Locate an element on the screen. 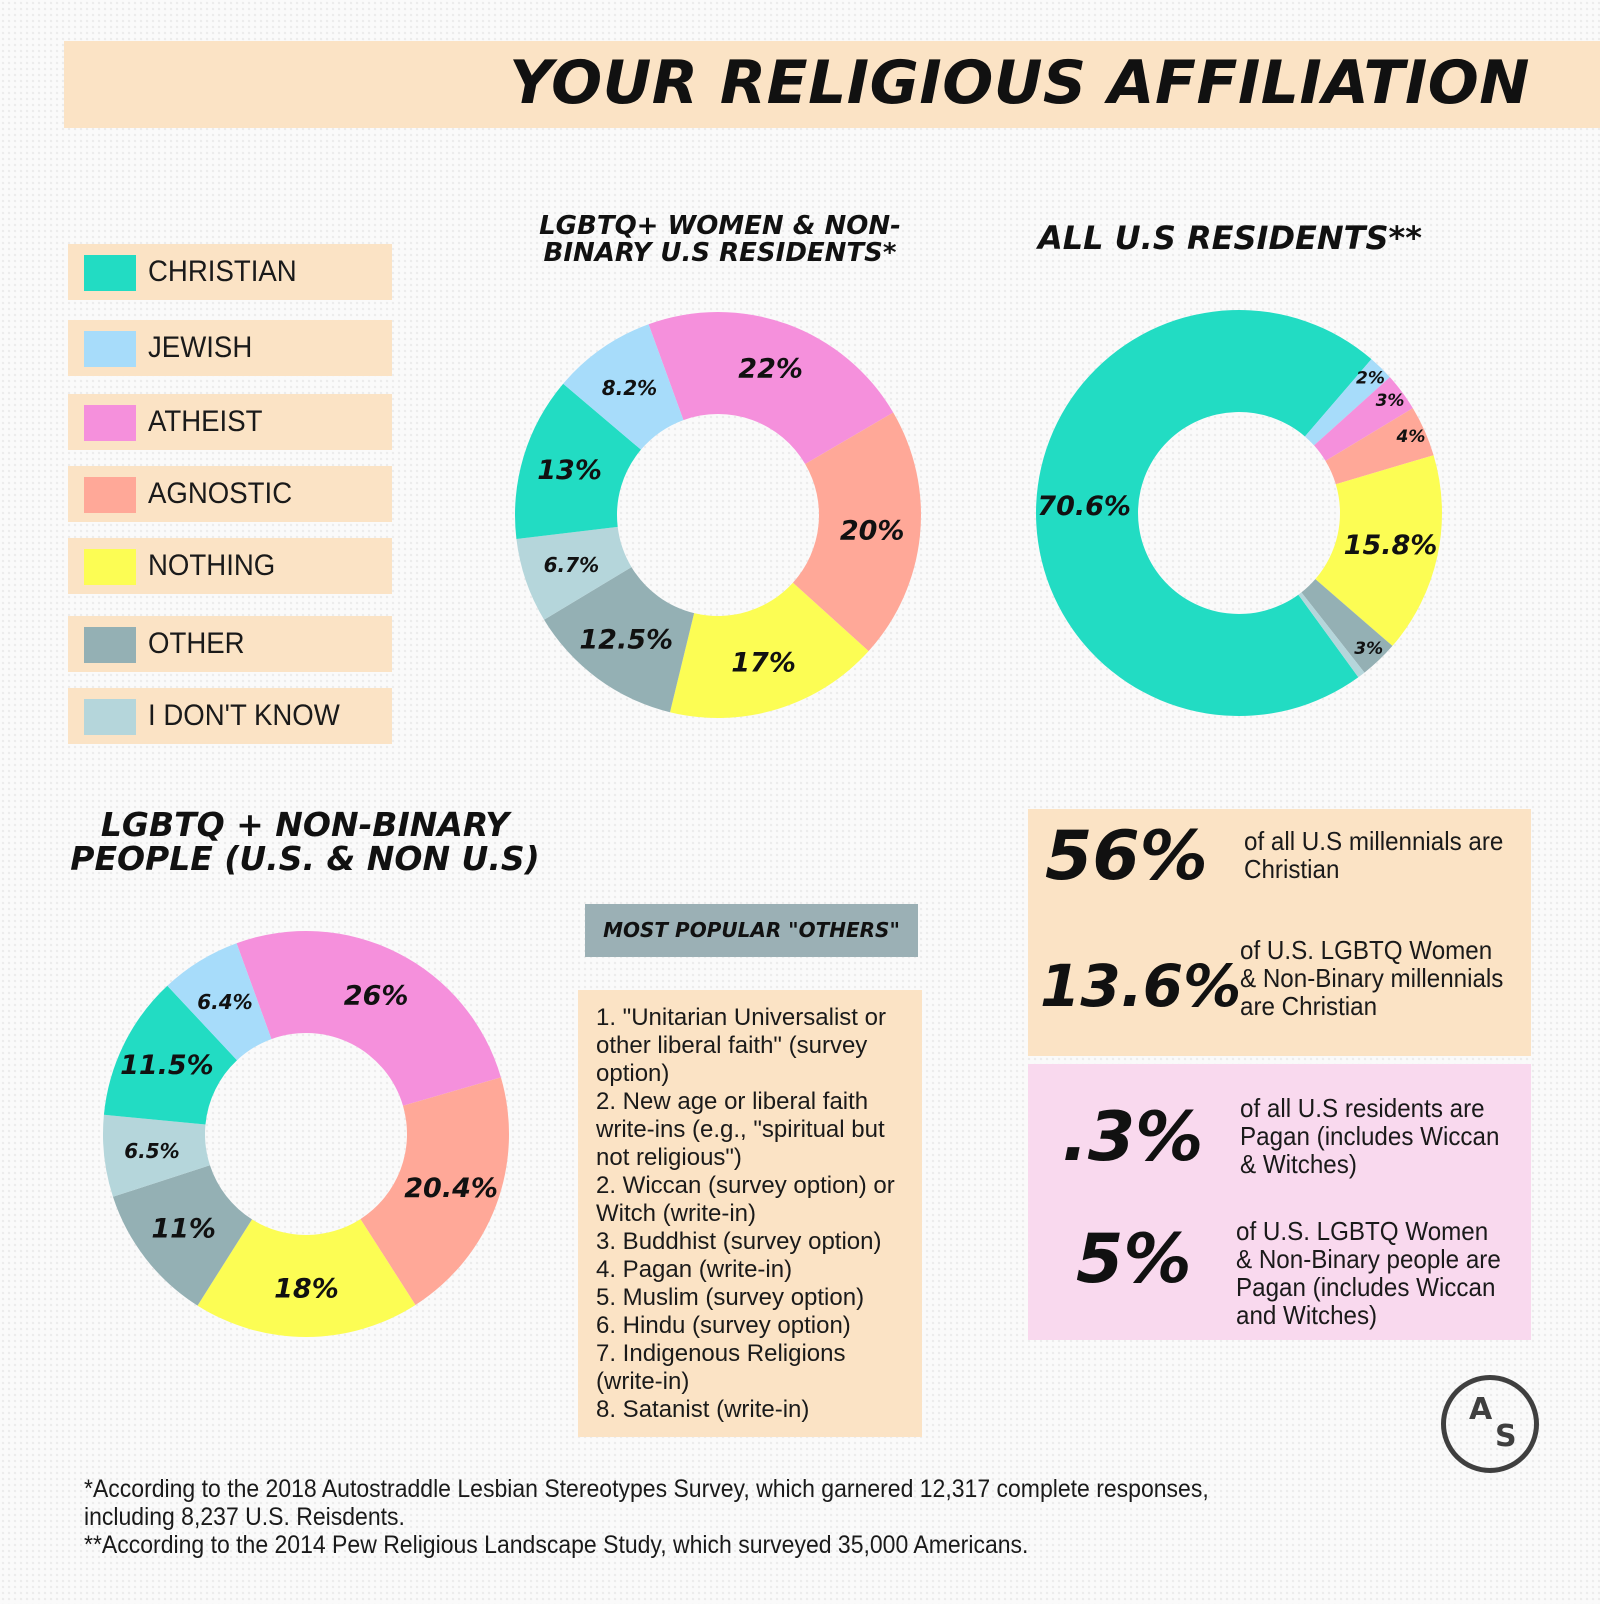  legend-item-agnostic: AGNOSTIC is located at coordinates (230, 494).